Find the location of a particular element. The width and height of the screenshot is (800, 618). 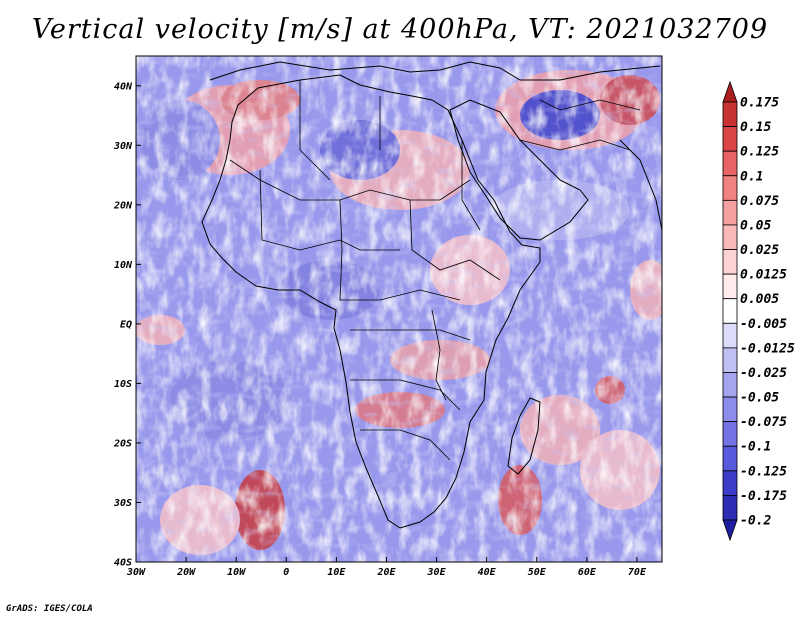

colorbar-label: -0.075 is located at coordinates (763, 422).